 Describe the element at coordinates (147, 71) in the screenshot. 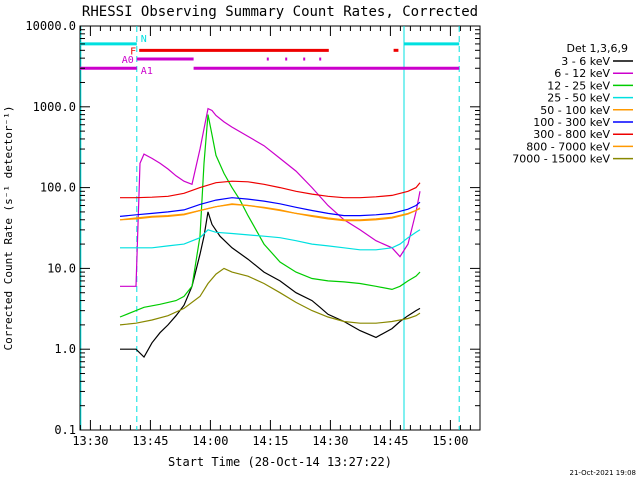

I see `flag-label: A1` at that location.